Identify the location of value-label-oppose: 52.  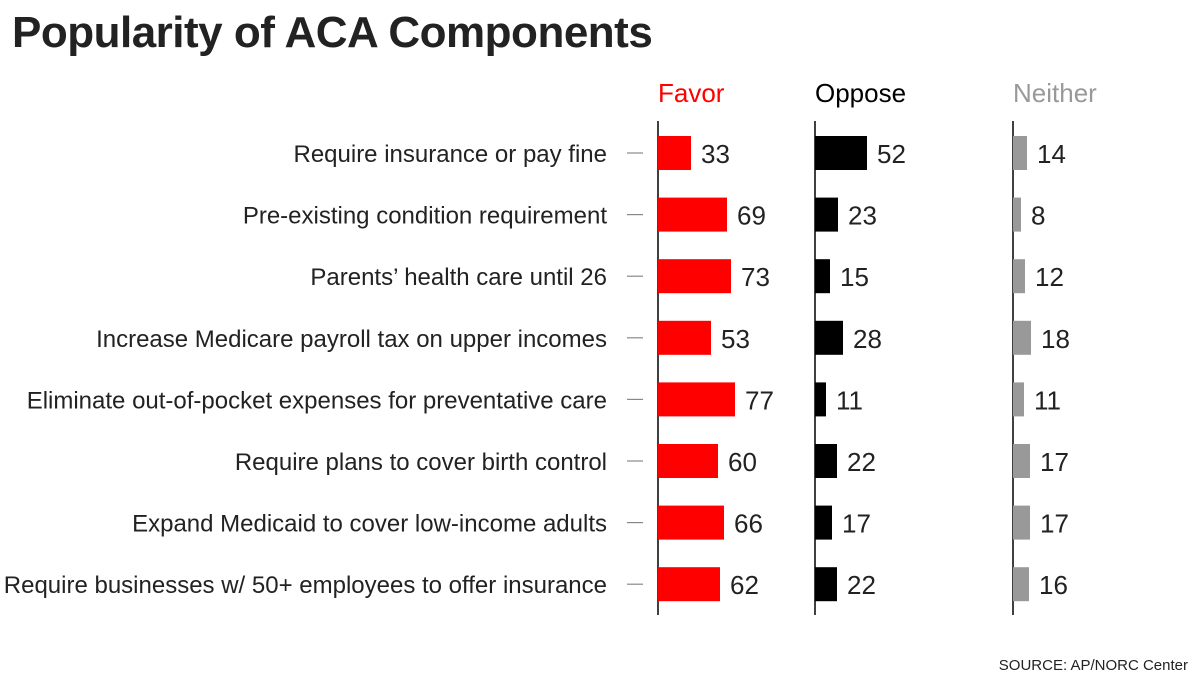
(891, 154).